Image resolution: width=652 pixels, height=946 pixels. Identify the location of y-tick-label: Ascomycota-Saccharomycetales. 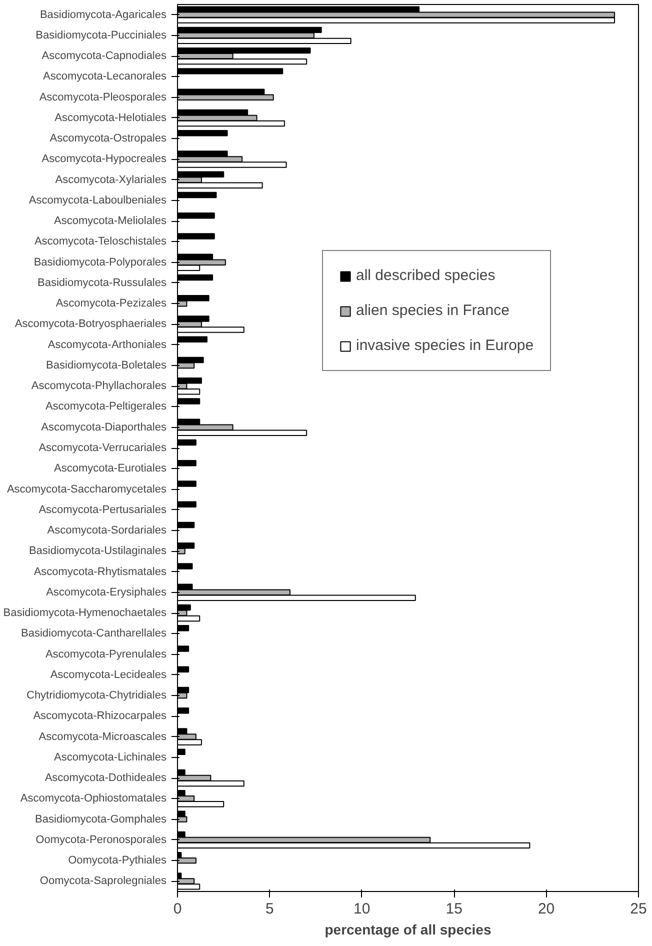
(86, 489).